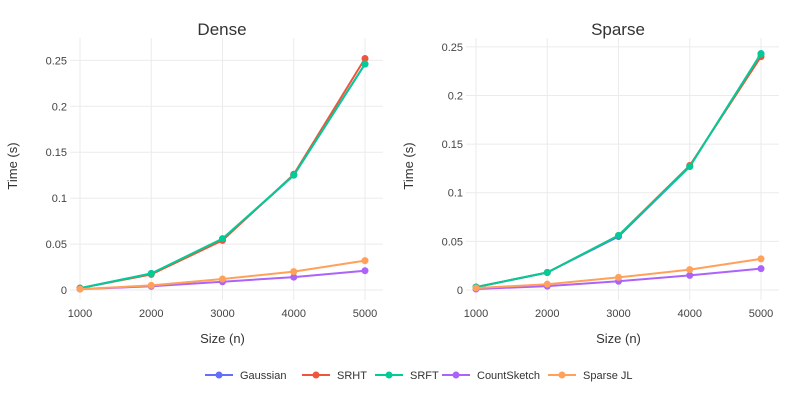 Image resolution: width=800 pixels, height=405 pixels. What do you see at coordinates (618, 29) in the screenshot?
I see `panel-title: Sparse` at bounding box center [618, 29].